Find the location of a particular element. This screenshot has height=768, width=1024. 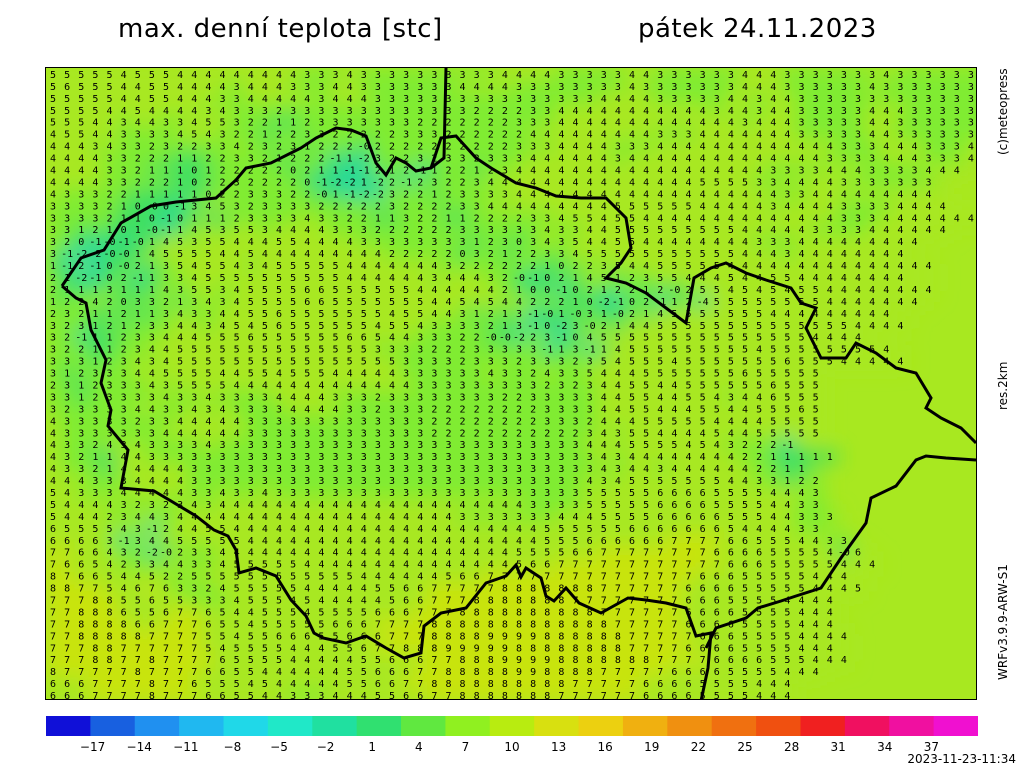

resolution-label: res.2km is located at coordinates (1003, 386).